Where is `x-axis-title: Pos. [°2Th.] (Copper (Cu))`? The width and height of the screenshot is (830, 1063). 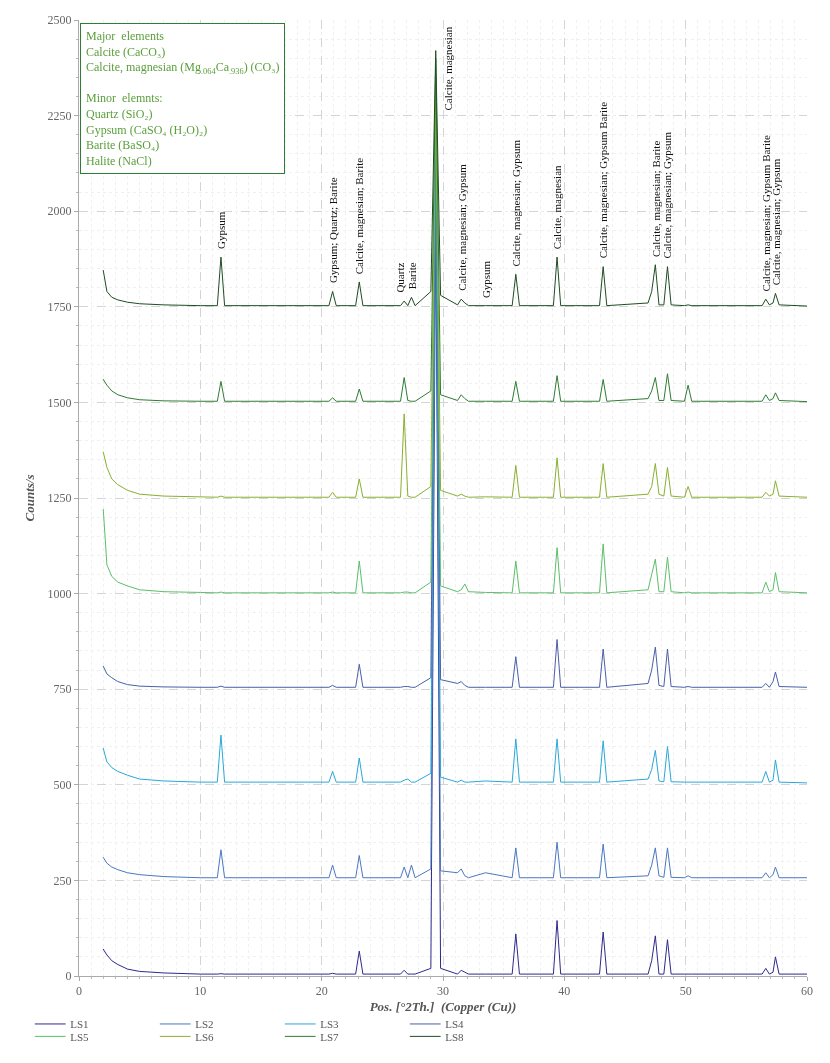
x-axis-title: Pos. [°2Th.] (Copper (Cu)) is located at coordinates (443, 1006).